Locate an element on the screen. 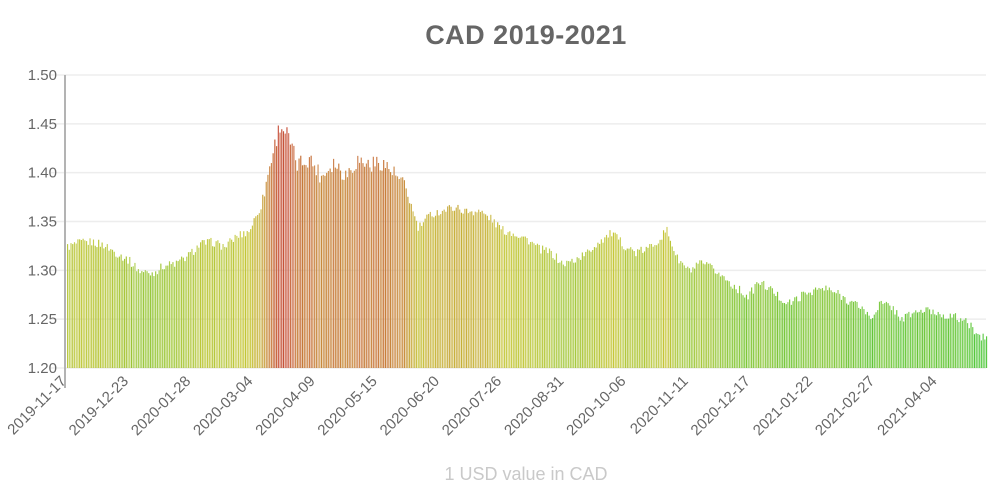  x-tick-label: 2020-08-31 is located at coordinates (534, 406).